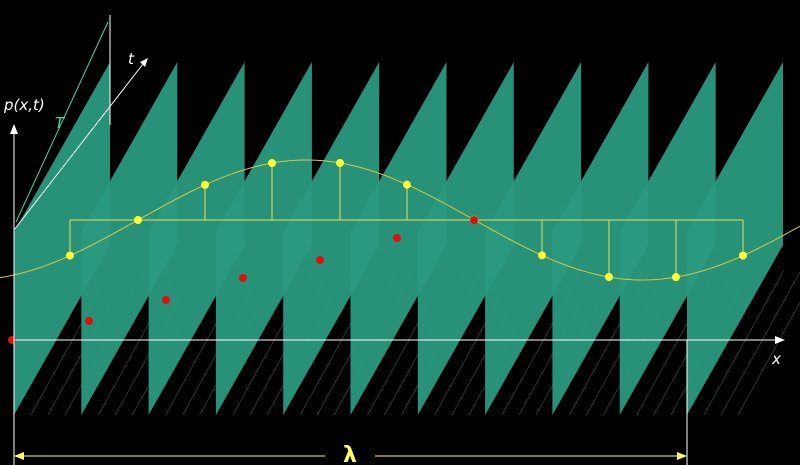 The height and width of the screenshot is (465, 800). Describe the element at coordinates (776, 359) in the screenshot. I see `x-label: x` at that location.